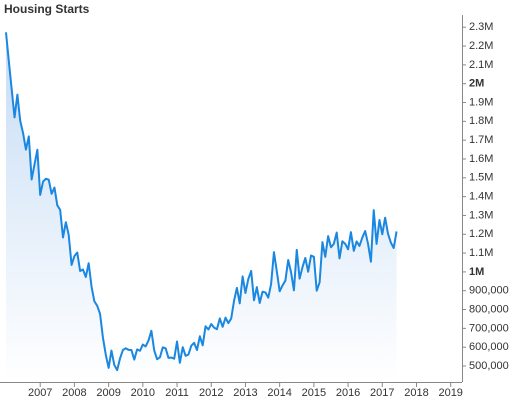 This screenshot has height=402, width=513. Describe the element at coordinates (476, 84) in the screenshot. I see `y-tick-label: 2M` at that location.